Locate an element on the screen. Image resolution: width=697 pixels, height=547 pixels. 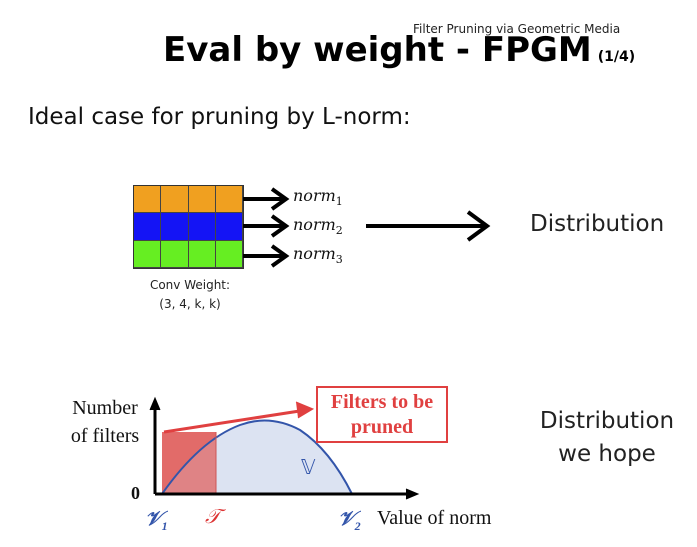
y-axis-title: Number of filters is located at coordinates (105, 422).